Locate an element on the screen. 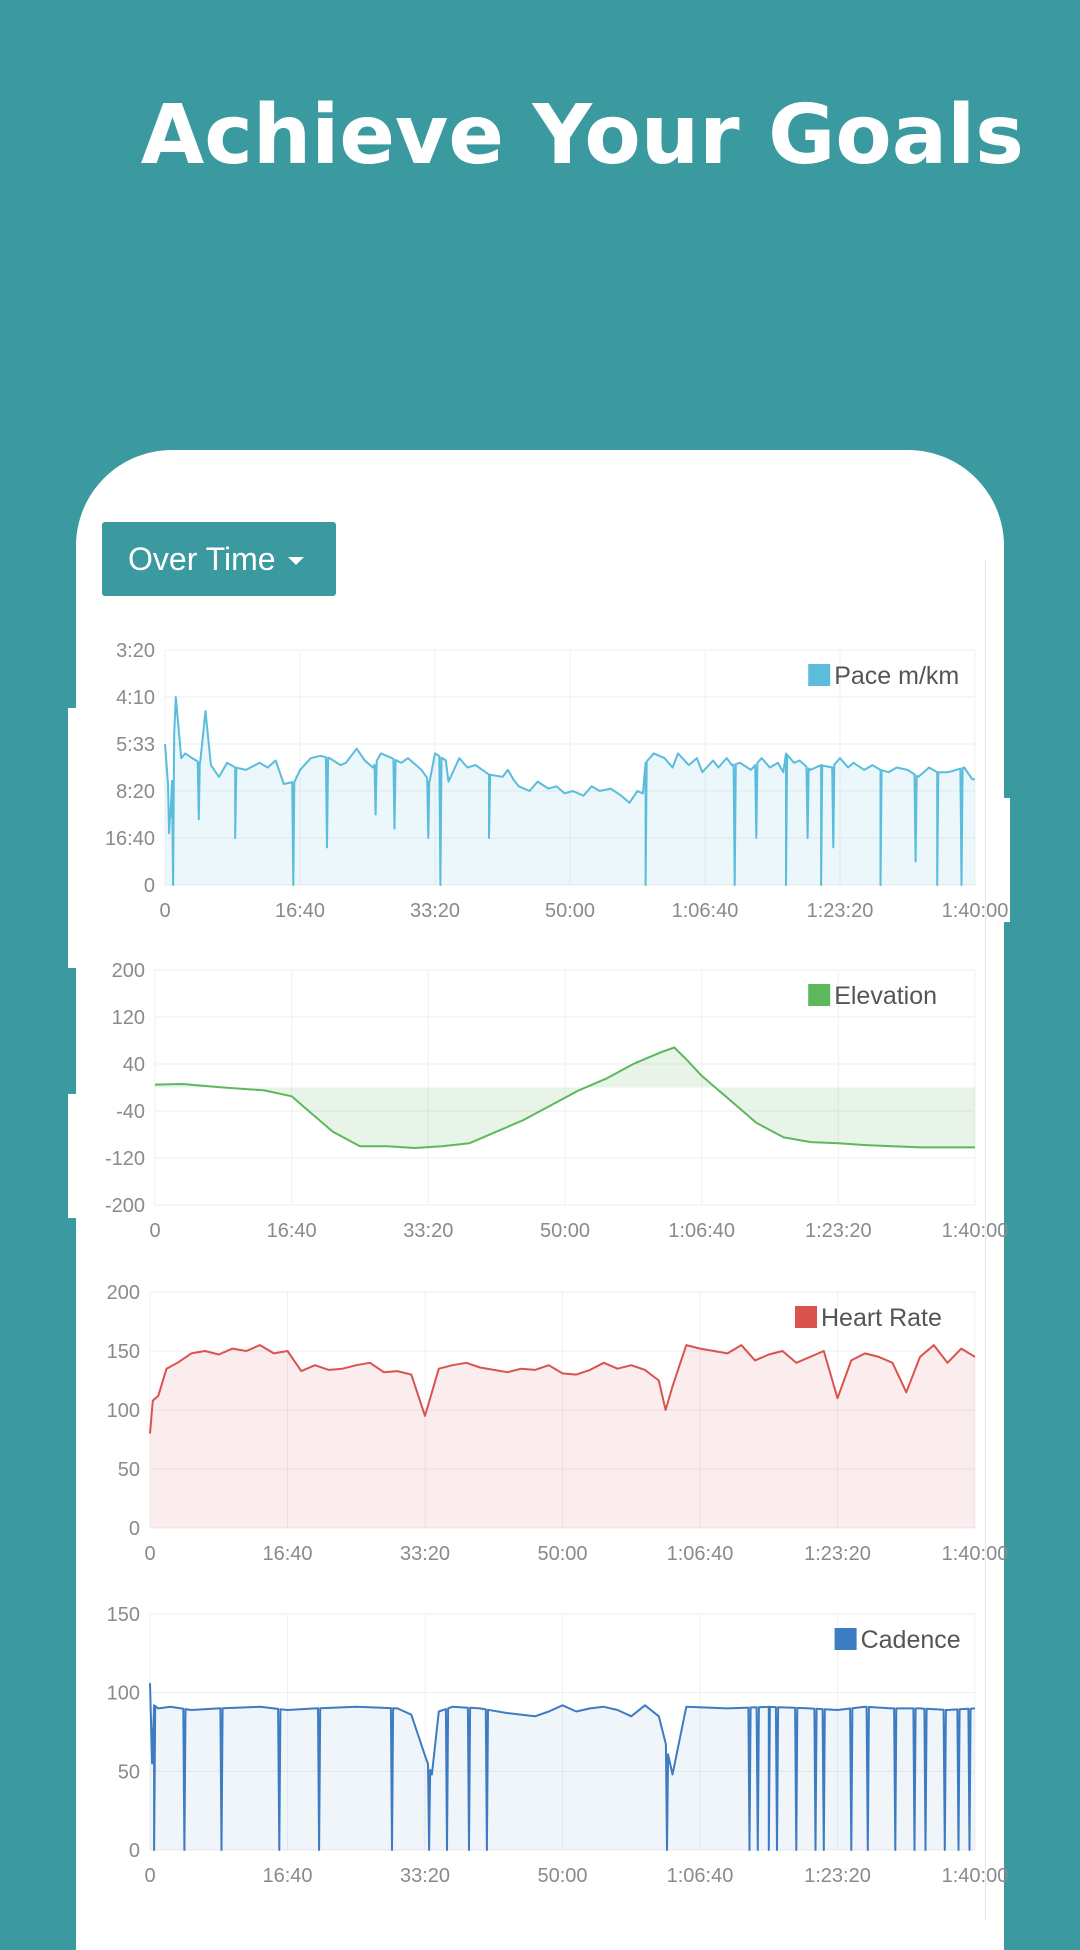  screen-edge is located at coordinates (985, 1240).